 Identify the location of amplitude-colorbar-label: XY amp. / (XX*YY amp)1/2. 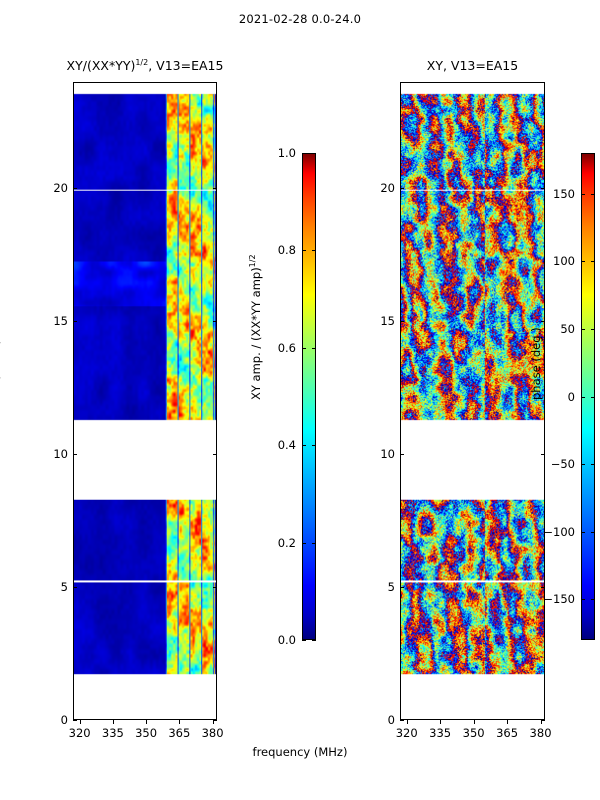
(255, 327).